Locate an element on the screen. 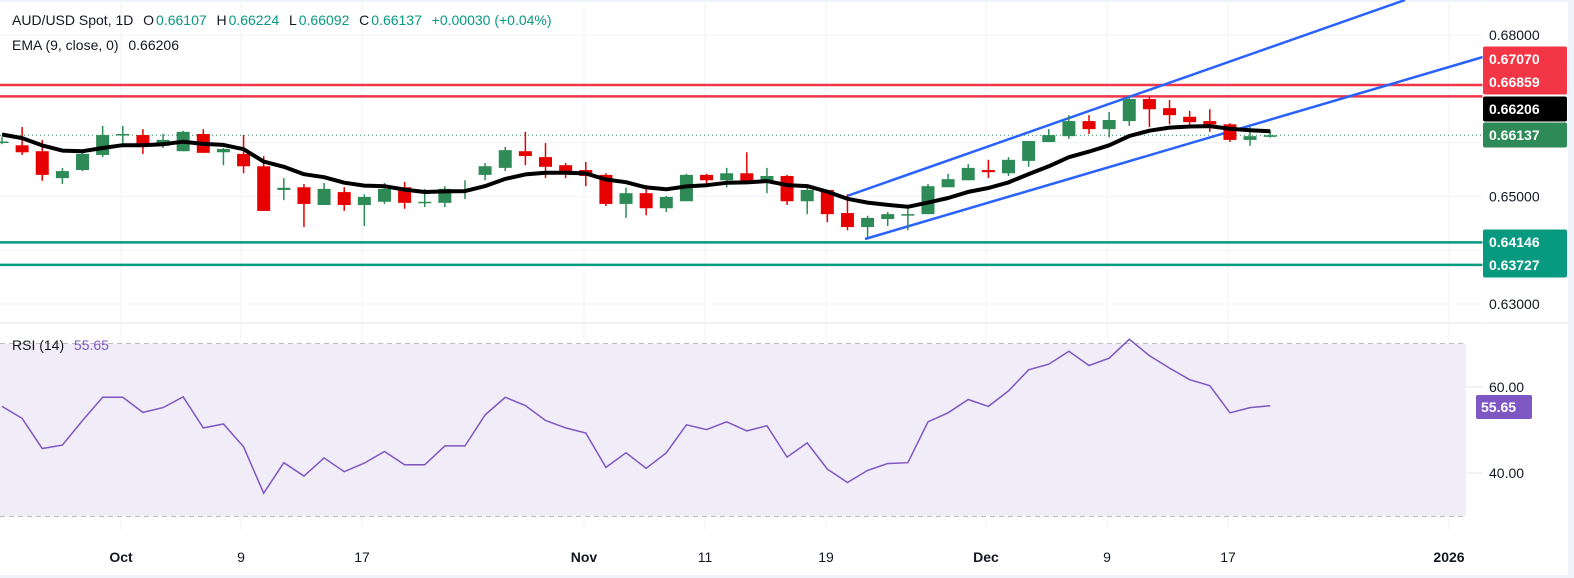  close-value: 0.66137 is located at coordinates (396, 20).